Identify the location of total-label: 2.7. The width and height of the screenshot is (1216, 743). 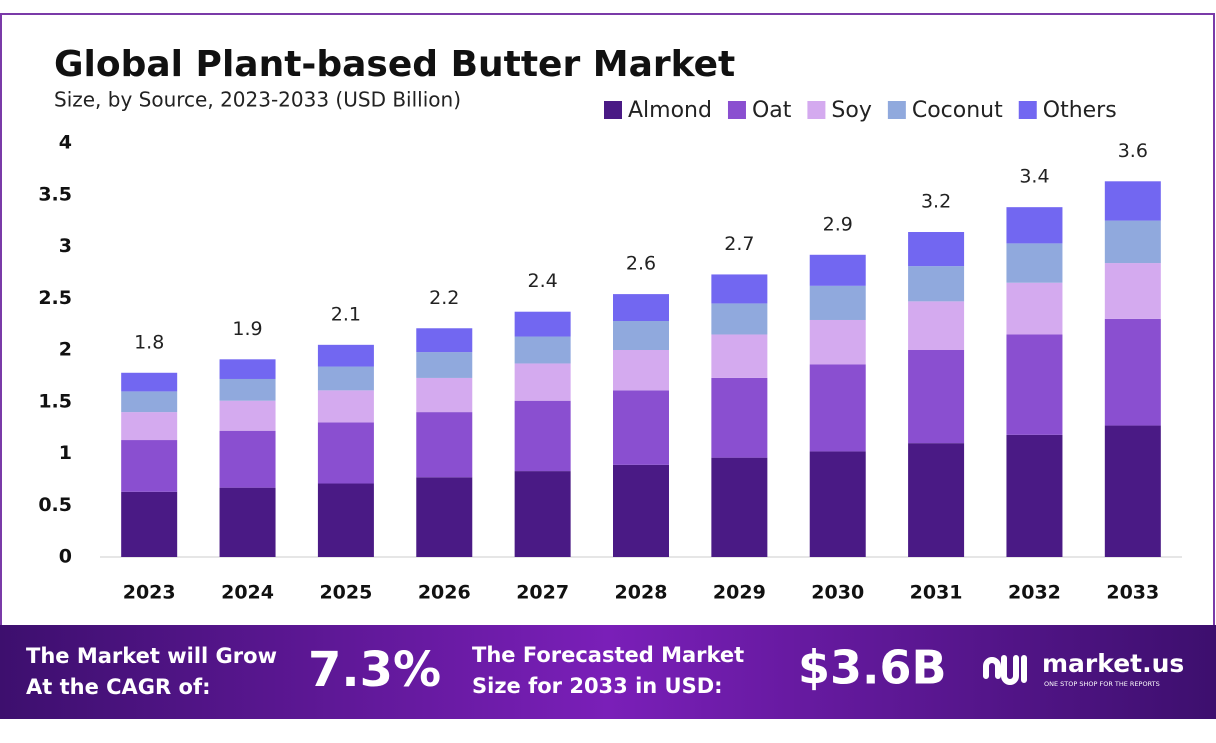
(739, 244).